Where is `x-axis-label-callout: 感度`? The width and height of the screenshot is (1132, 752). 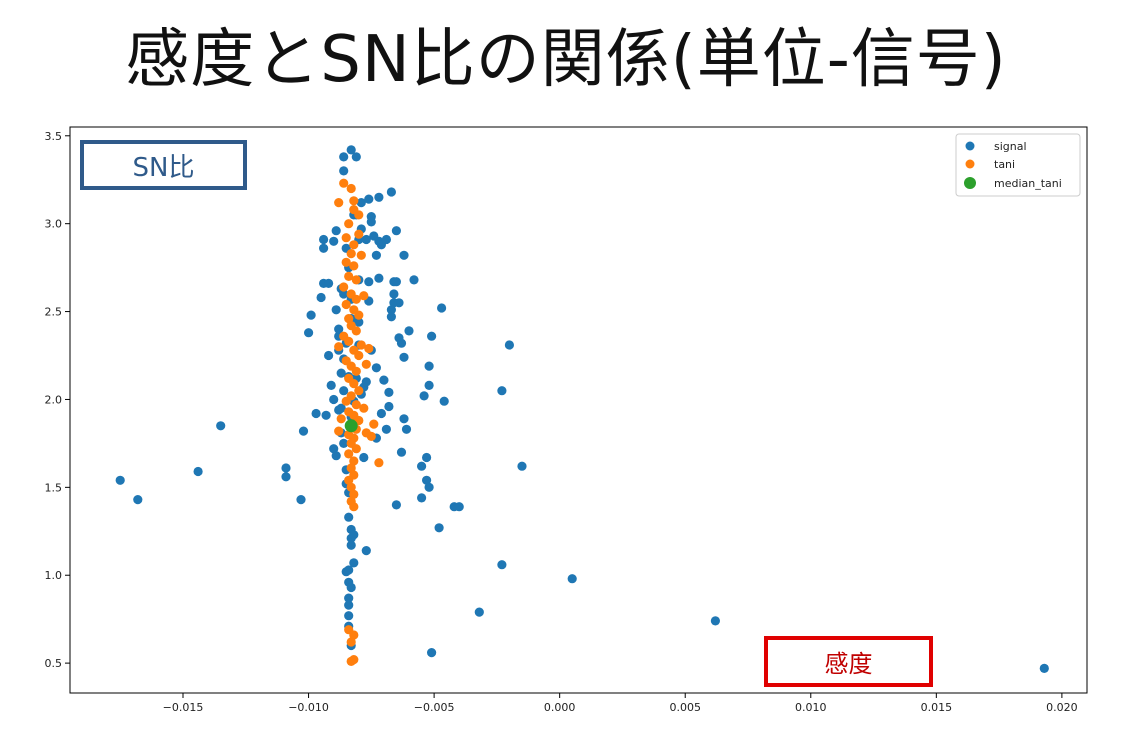
x-axis-label-callout: 感度 is located at coordinates (848, 661).